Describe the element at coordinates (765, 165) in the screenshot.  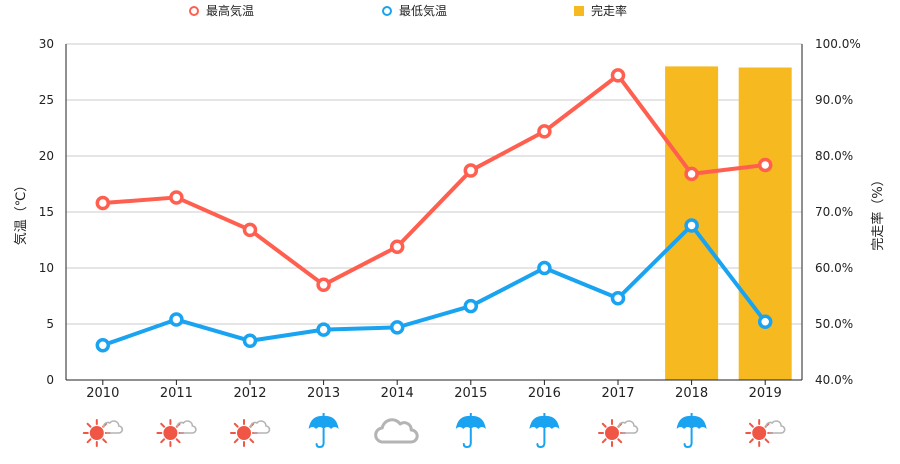
I see `point-high-2019` at that location.